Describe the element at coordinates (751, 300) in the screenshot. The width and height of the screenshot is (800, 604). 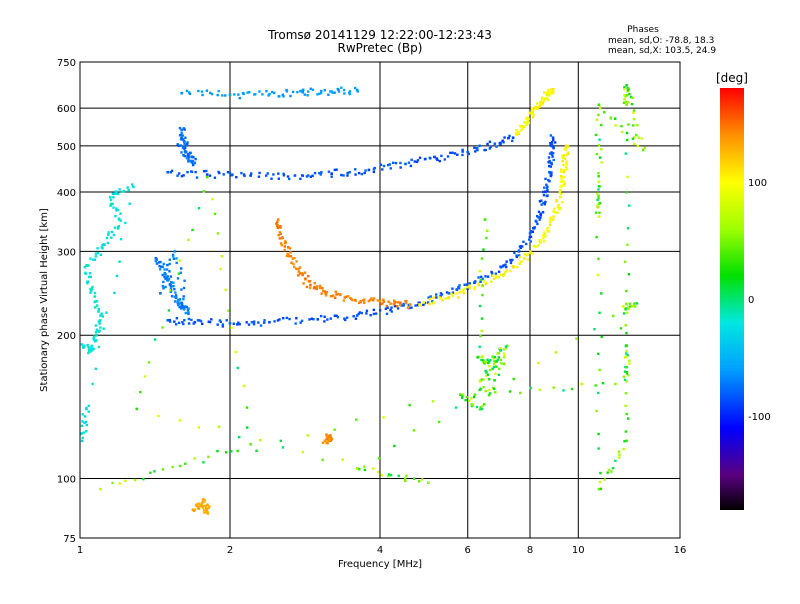
I see `colorbar-tick-label: 0` at that location.